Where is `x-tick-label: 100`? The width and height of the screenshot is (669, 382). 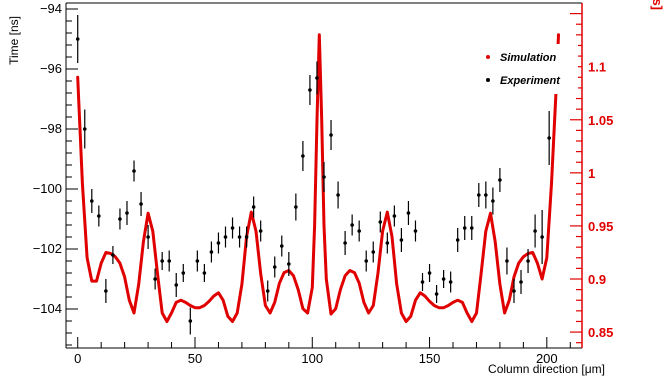
x-tick-label: 100 is located at coordinates (312, 358).